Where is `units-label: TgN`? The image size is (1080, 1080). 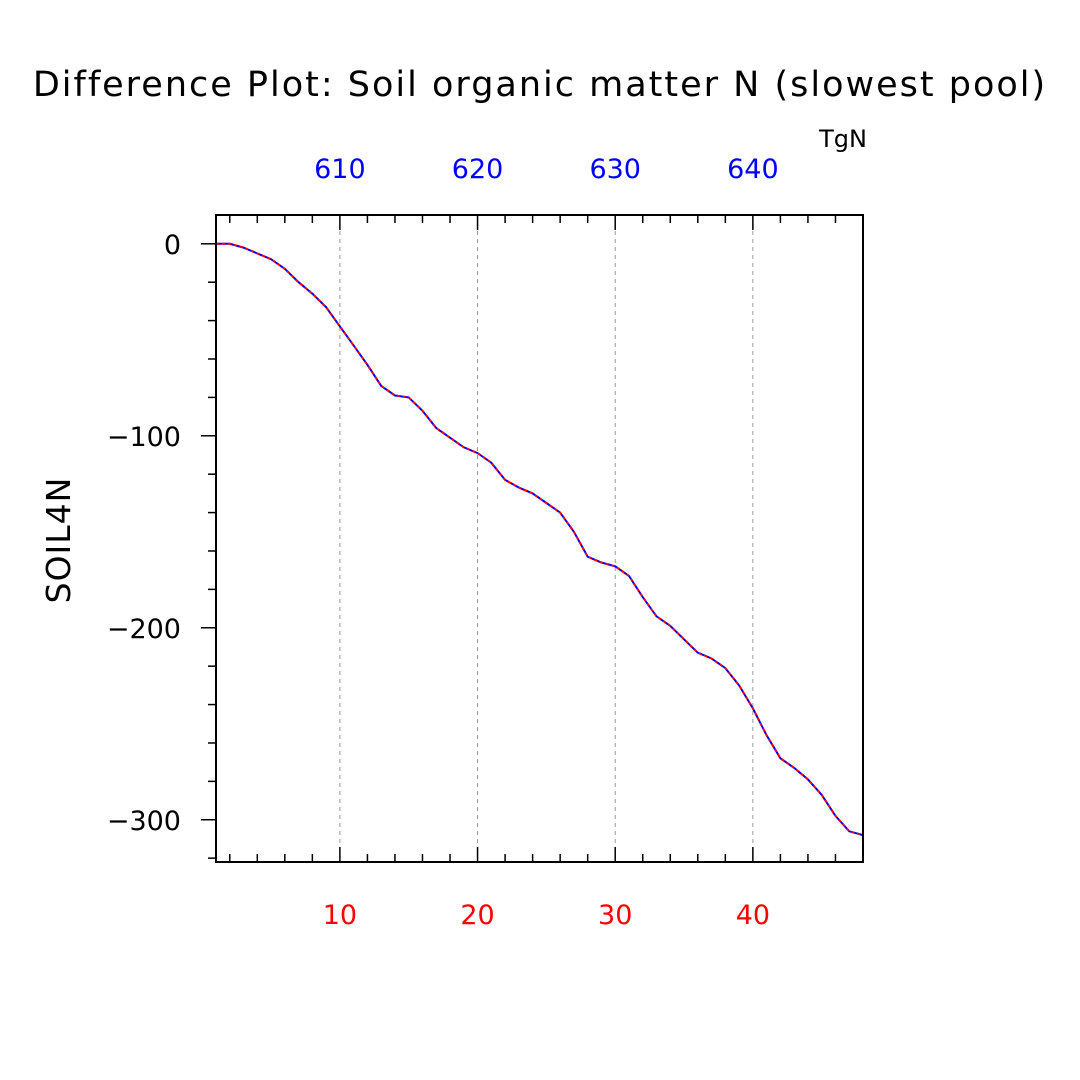
units-label: TgN is located at coordinates (842, 139).